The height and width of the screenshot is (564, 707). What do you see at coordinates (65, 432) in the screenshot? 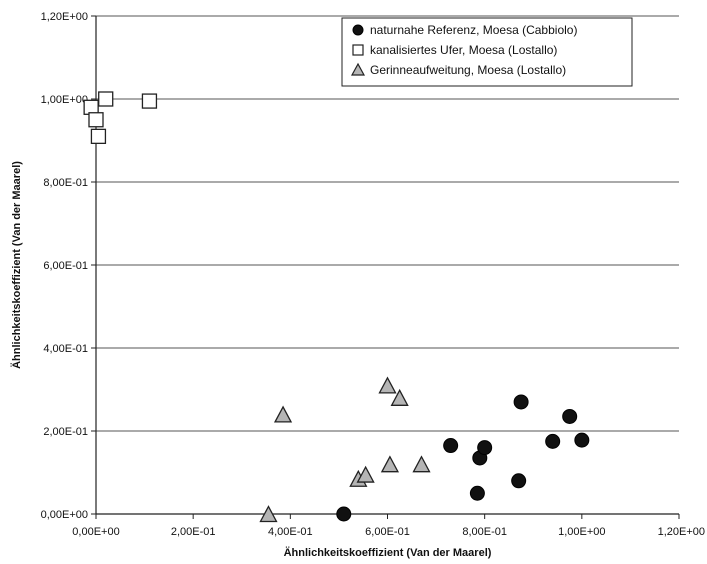
I see `y-tick-label: 2,00E-01` at bounding box center [65, 432].